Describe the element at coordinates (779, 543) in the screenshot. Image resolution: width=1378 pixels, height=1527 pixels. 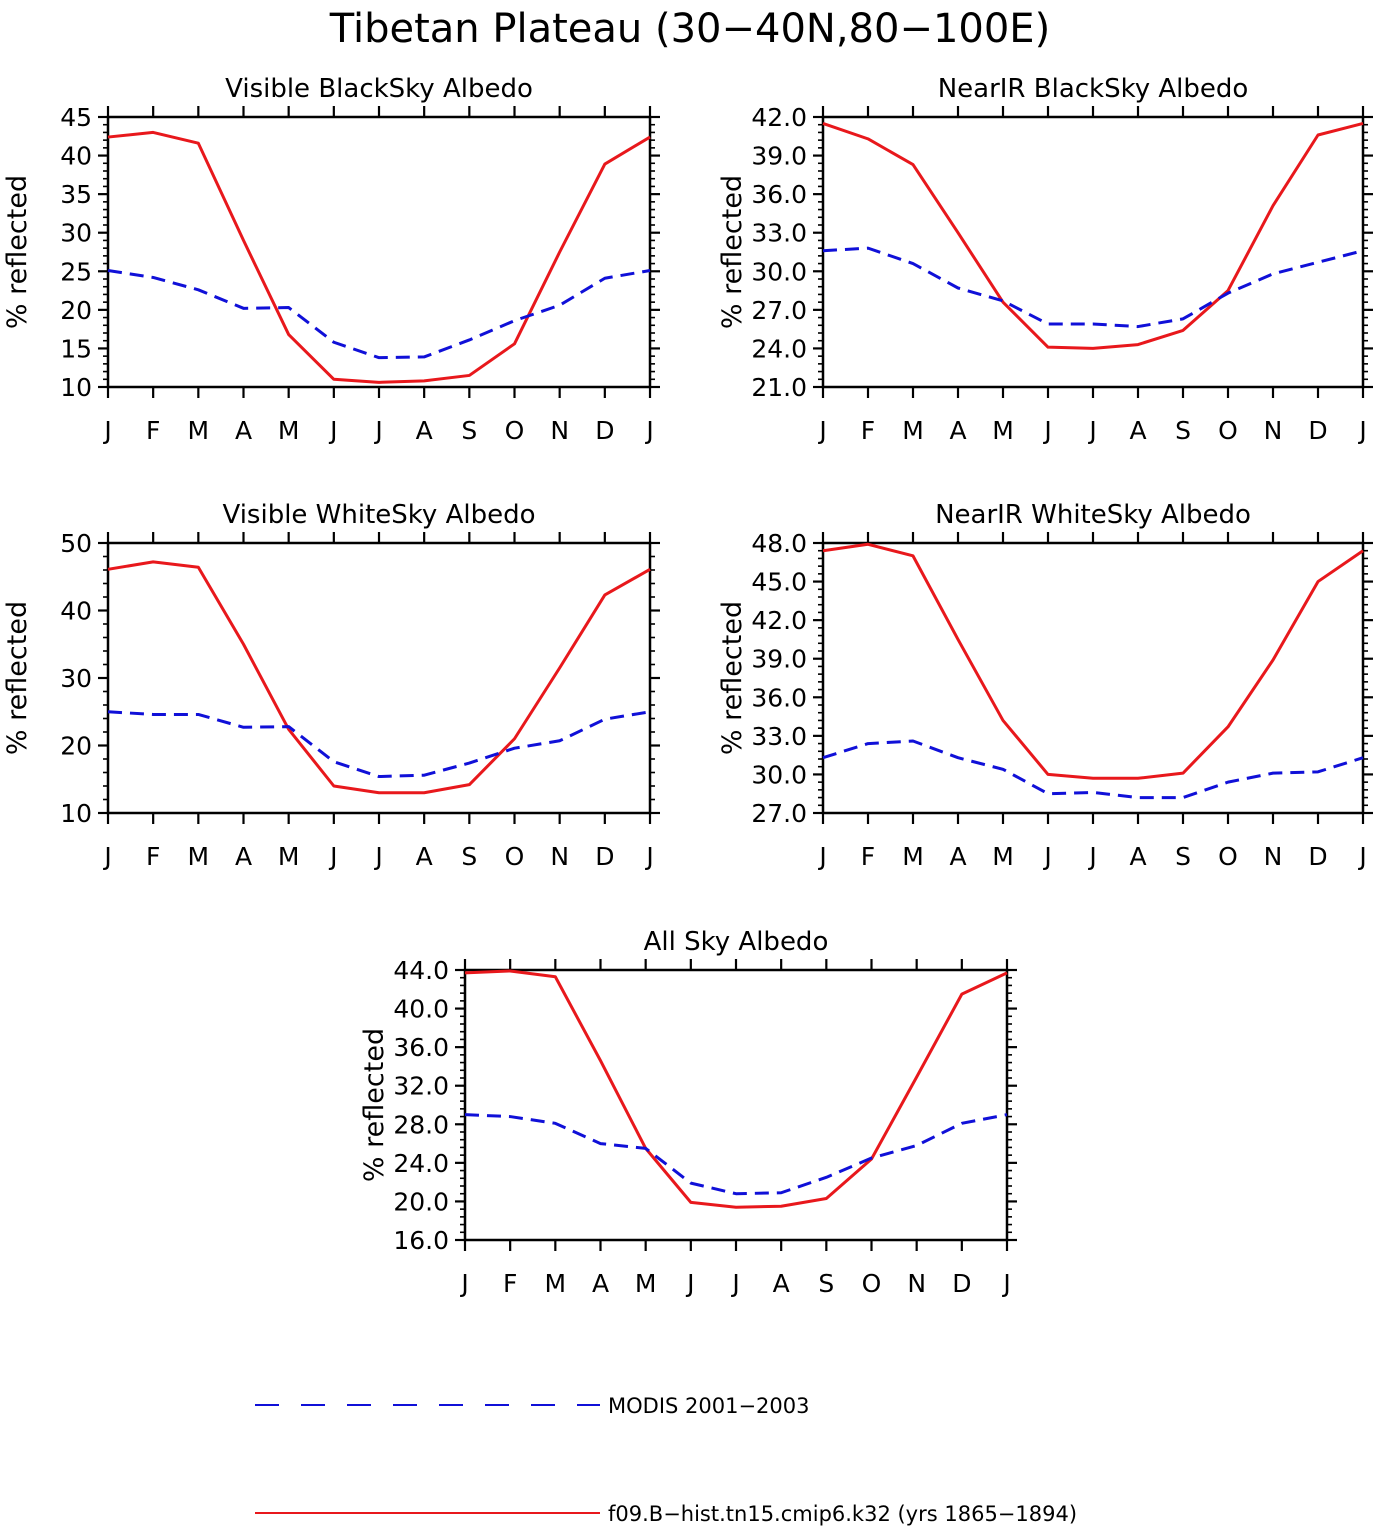
I see `y-tick-label: 48.0` at that location.